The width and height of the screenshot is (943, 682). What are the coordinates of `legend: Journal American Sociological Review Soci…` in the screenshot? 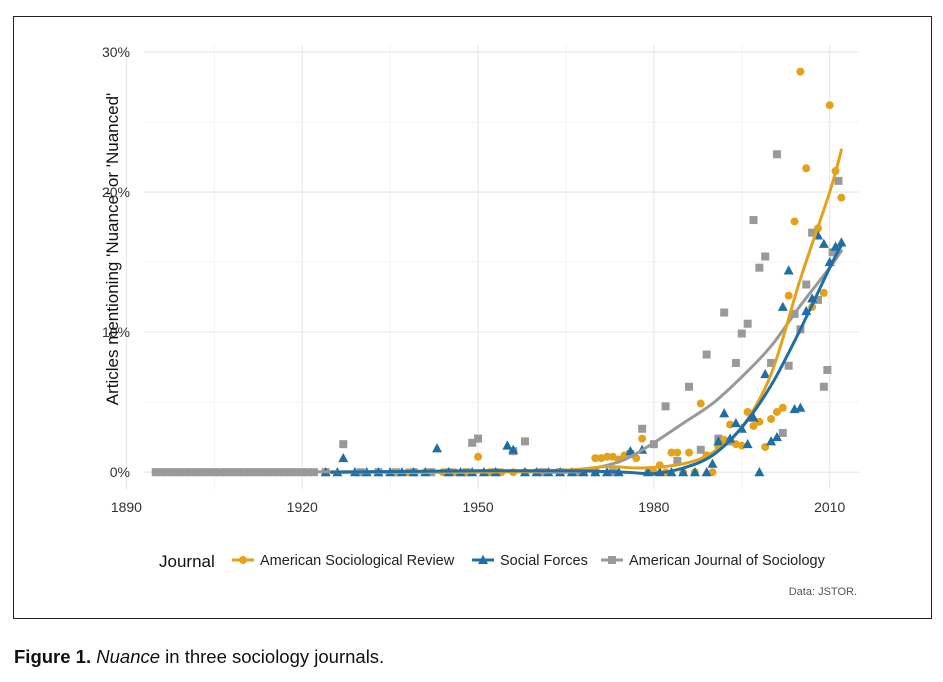 It's located at (492, 561).